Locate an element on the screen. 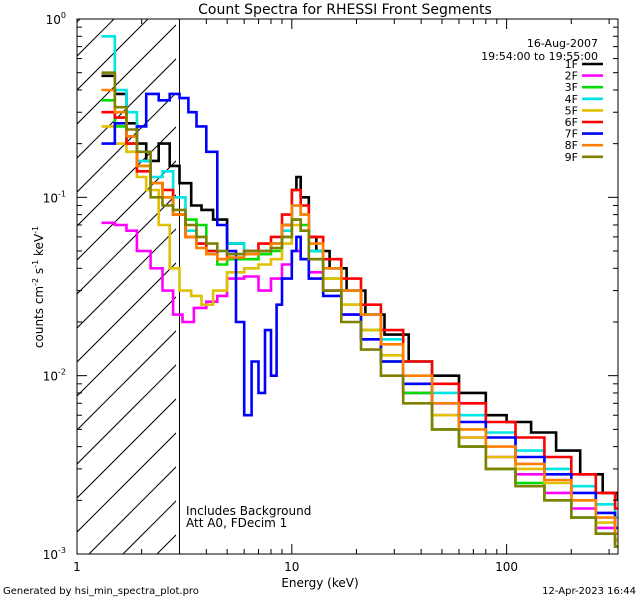 Image resolution: width=640 pixels, height=600 pixels. legend-label-4F: 4F is located at coordinates (571, 99).